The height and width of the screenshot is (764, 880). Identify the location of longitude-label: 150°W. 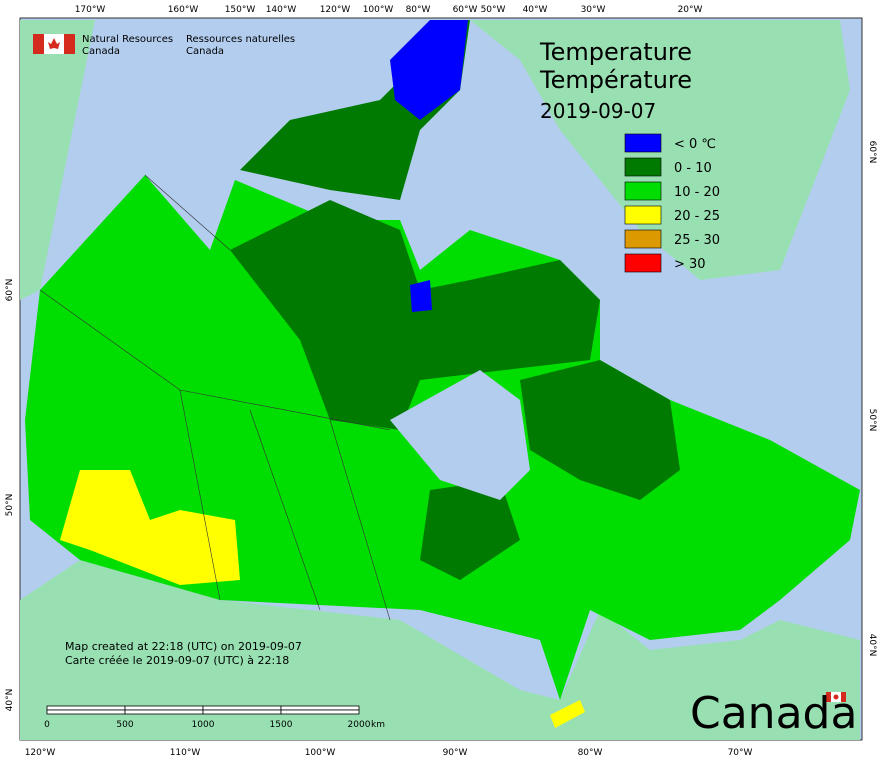
(240, 10).